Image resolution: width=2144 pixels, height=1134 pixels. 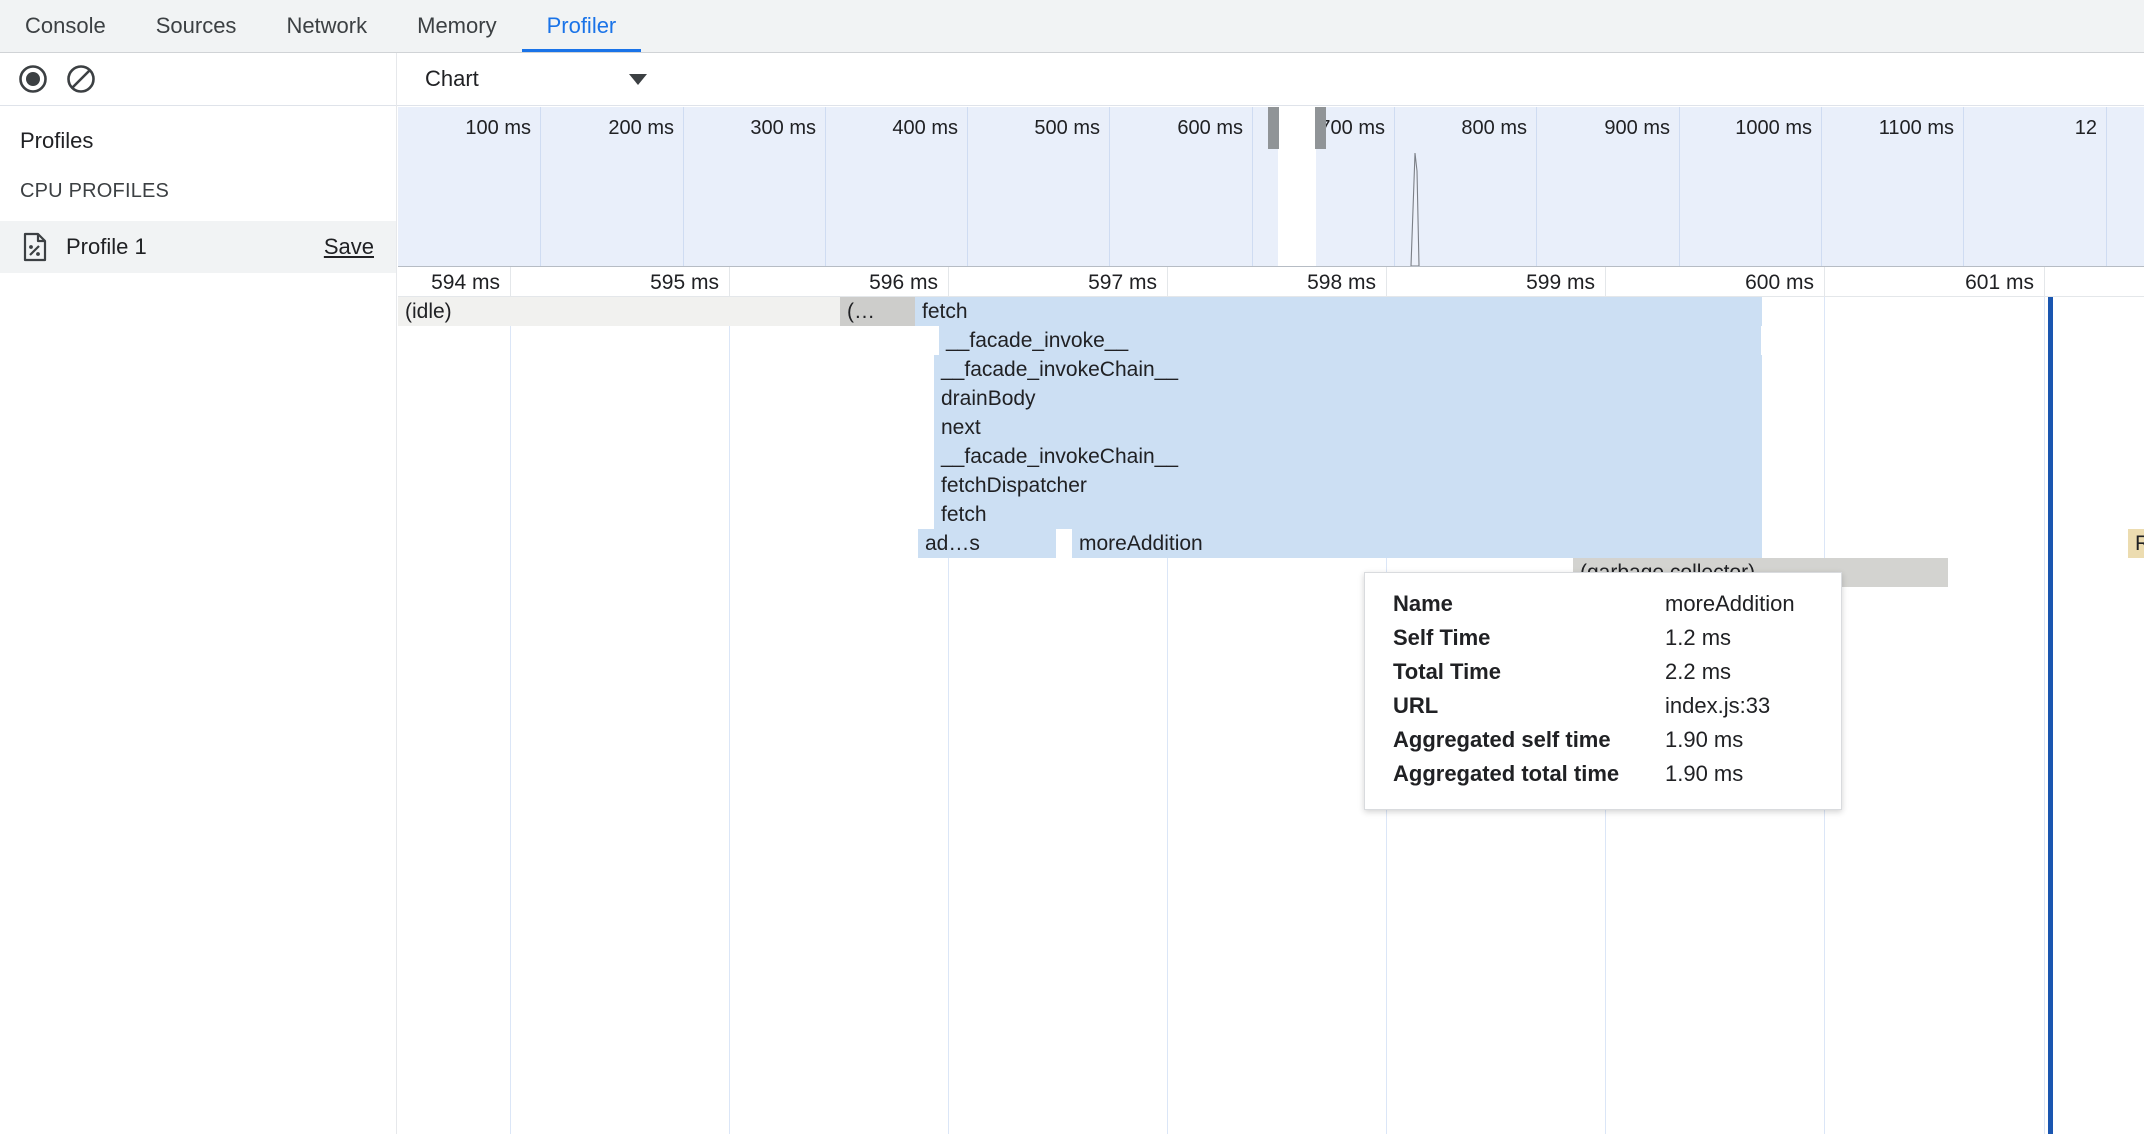 I want to click on clear-icon, so click(x=81, y=79).